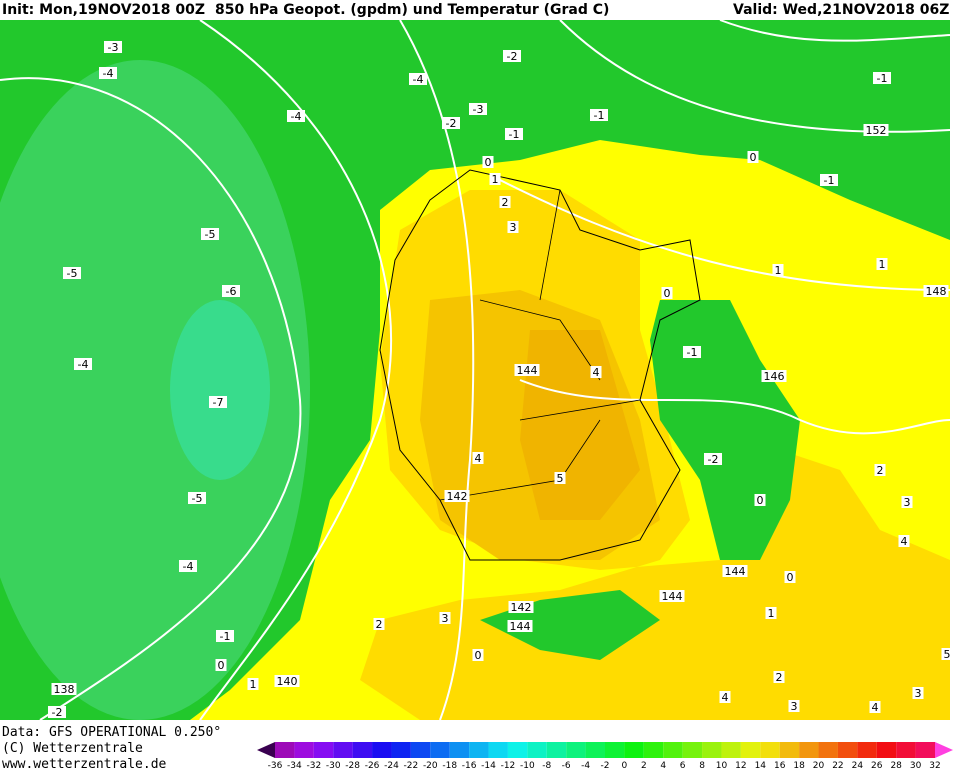  What do you see at coordinates (713, 459) in the screenshot?
I see `contour-label: -2` at bounding box center [713, 459].